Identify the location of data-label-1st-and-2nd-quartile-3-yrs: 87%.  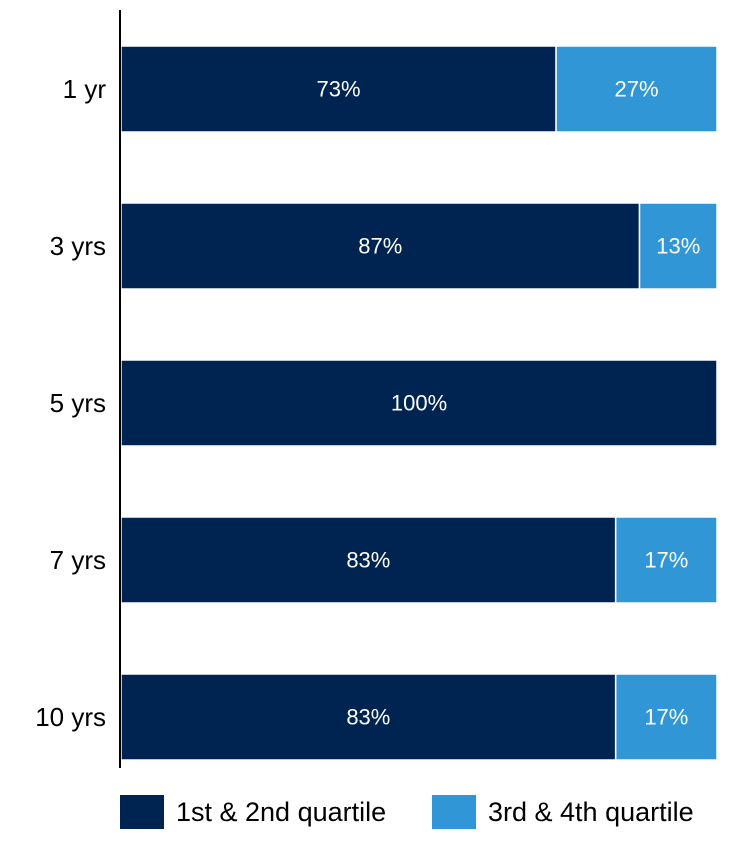
(380, 246).